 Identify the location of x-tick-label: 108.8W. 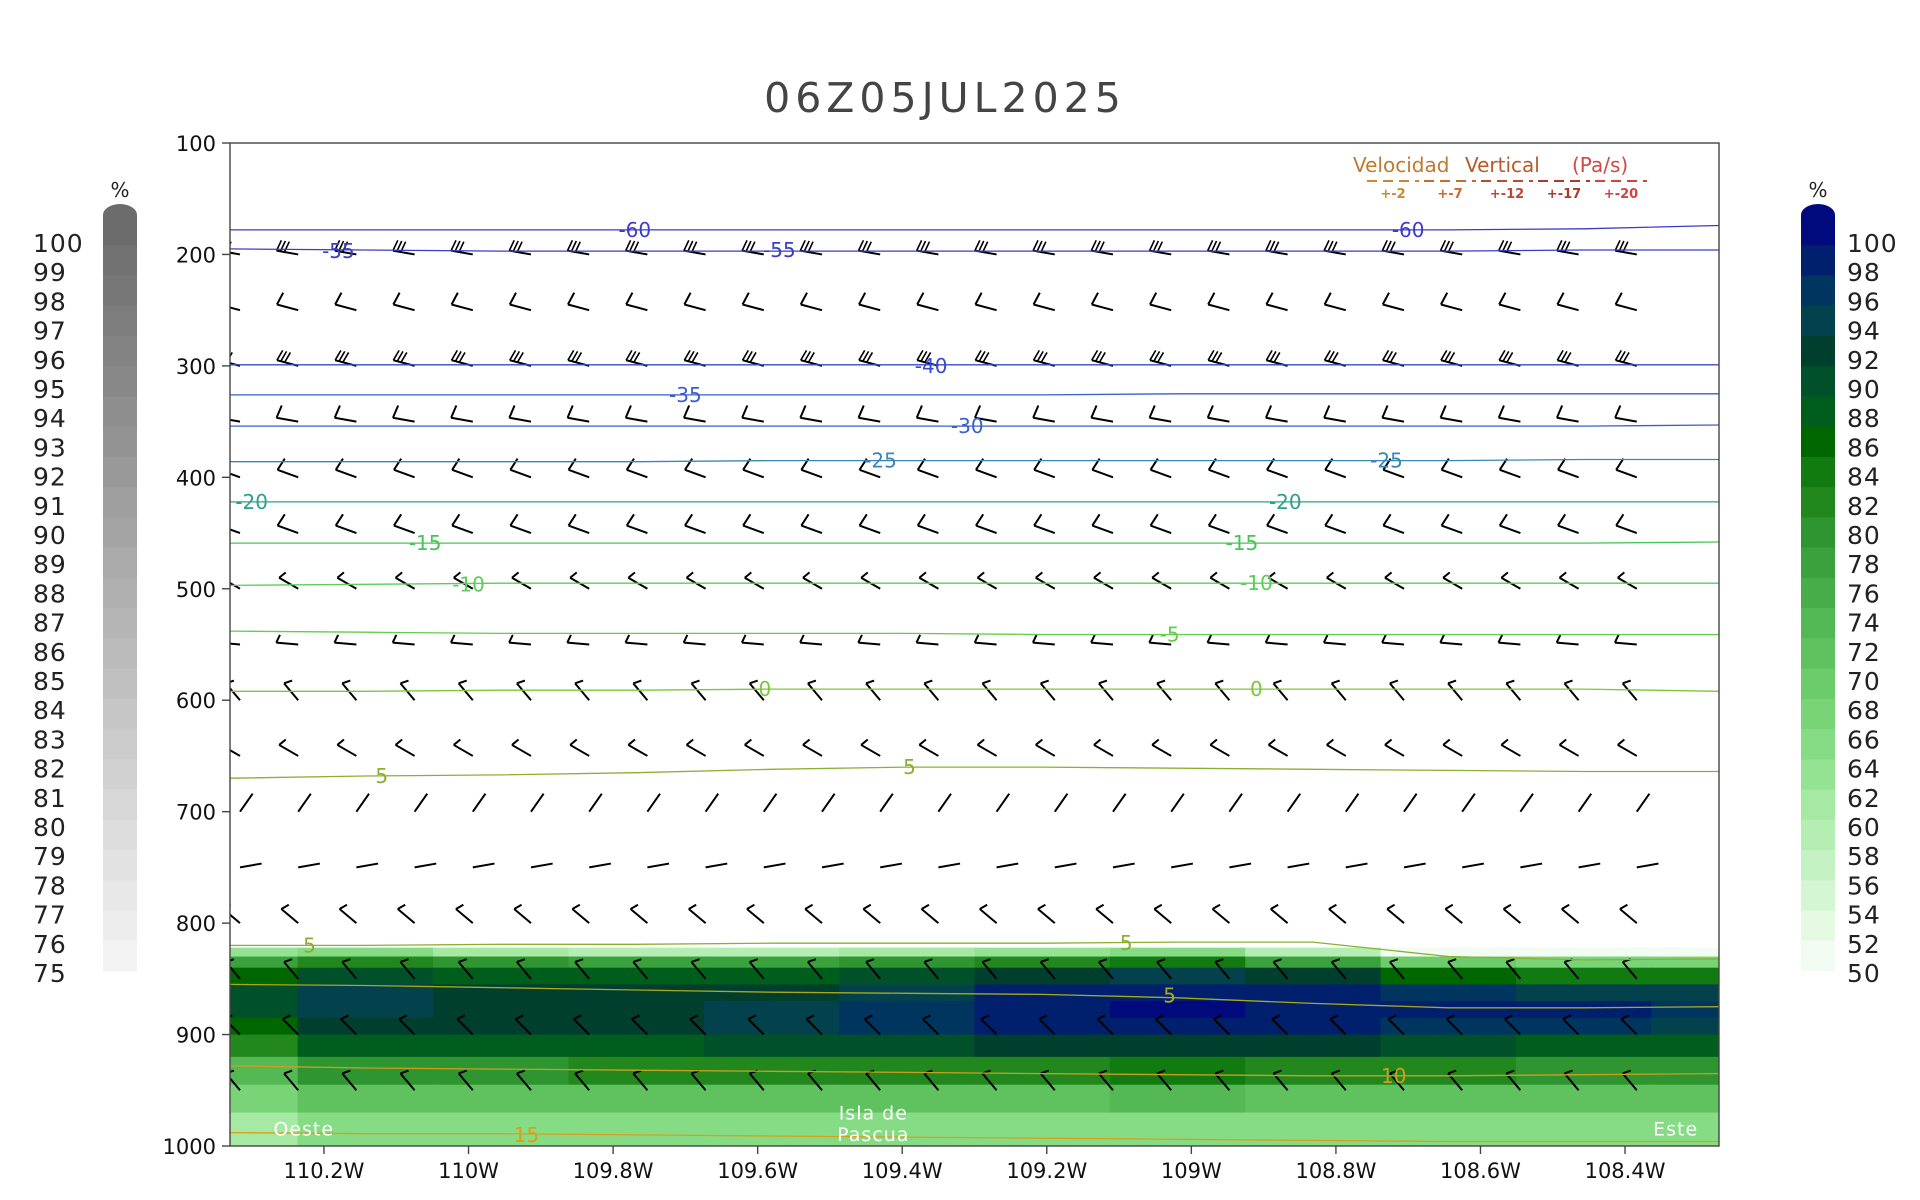
(1335, 1171).